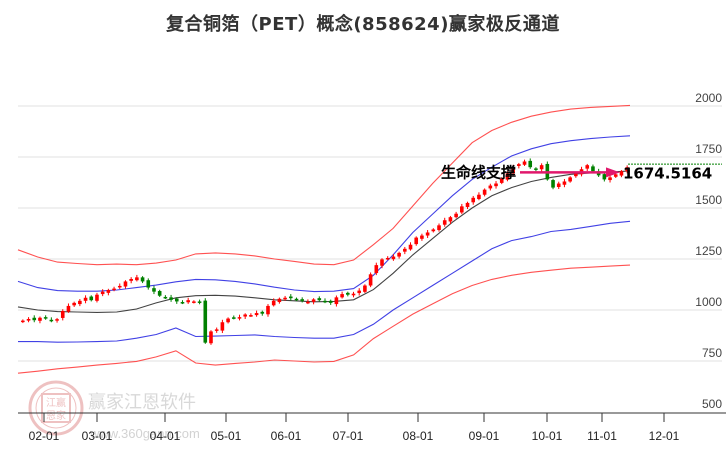 The width and height of the screenshot is (726, 450). Describe the element at coordinates (286, 436) in the screenshot. I see `x-tick-label: 06-01` at that location.